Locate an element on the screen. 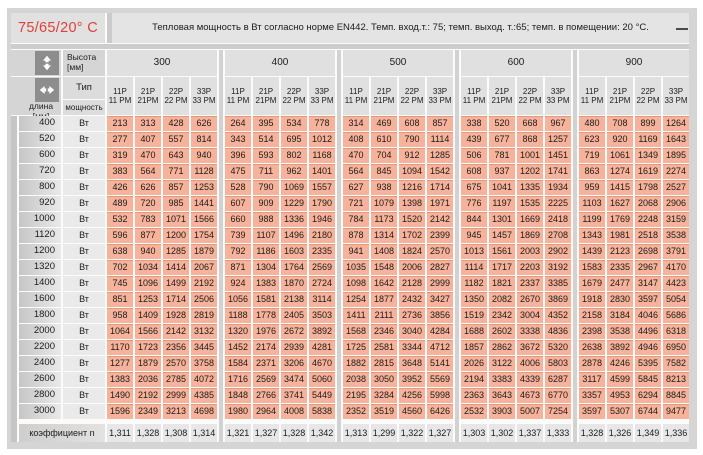 This screenshot has height=455, width=703. type-label: Тип is located at coordinates (84, 88).